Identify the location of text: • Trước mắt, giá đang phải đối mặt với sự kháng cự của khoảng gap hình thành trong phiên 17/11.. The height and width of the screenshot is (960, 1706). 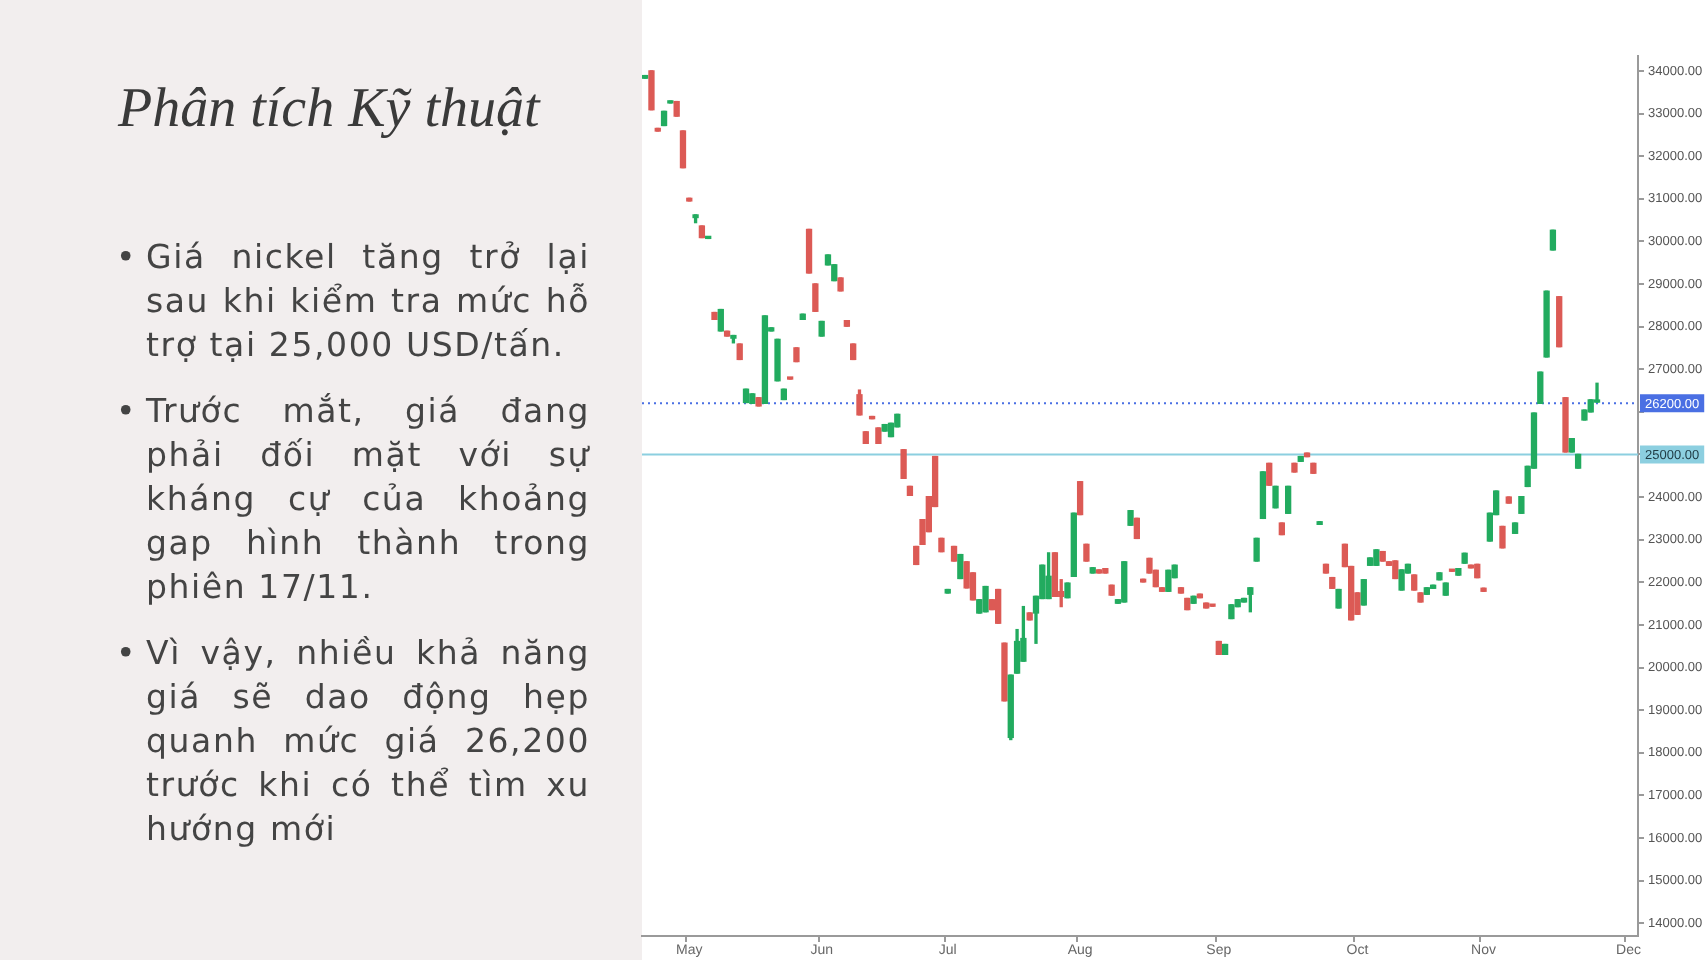
(353, 500).